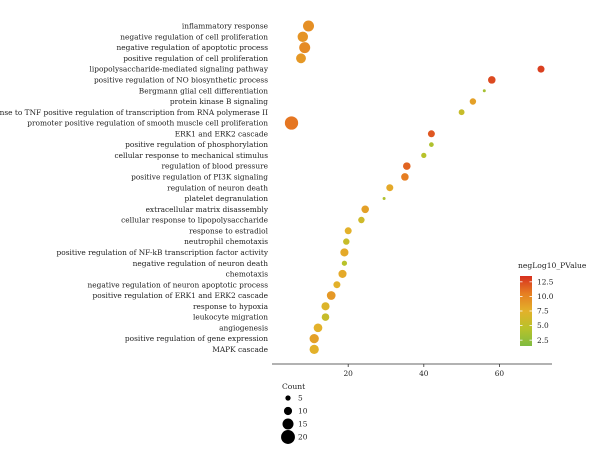  I want to click on term-label: positive regulation of gene expression, so click(196, 338).